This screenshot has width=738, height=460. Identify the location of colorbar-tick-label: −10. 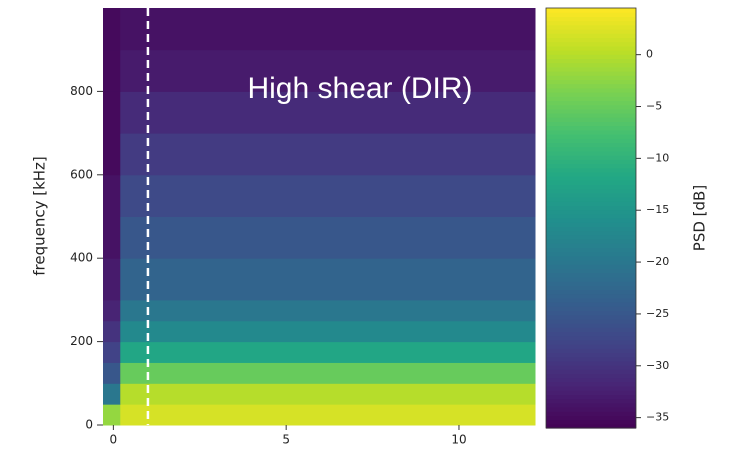
(657, 157).